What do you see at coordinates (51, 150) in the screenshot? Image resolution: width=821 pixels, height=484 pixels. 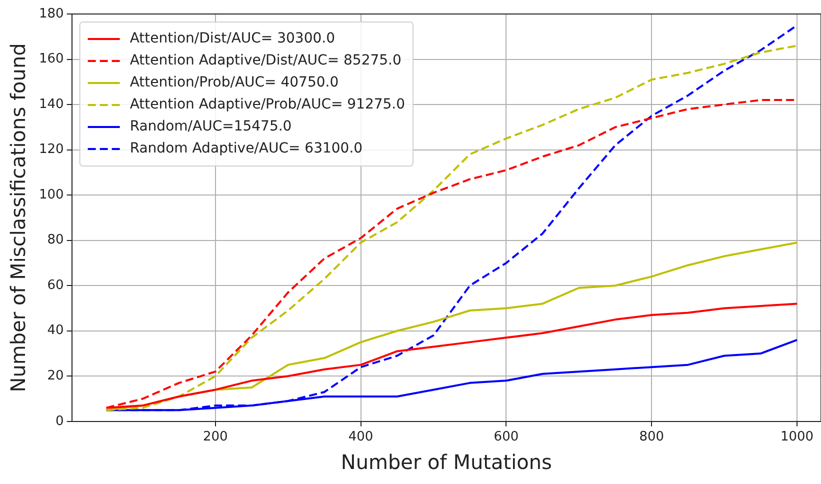 I see `y-tick-label: 120` at bounding box center [51, 150].